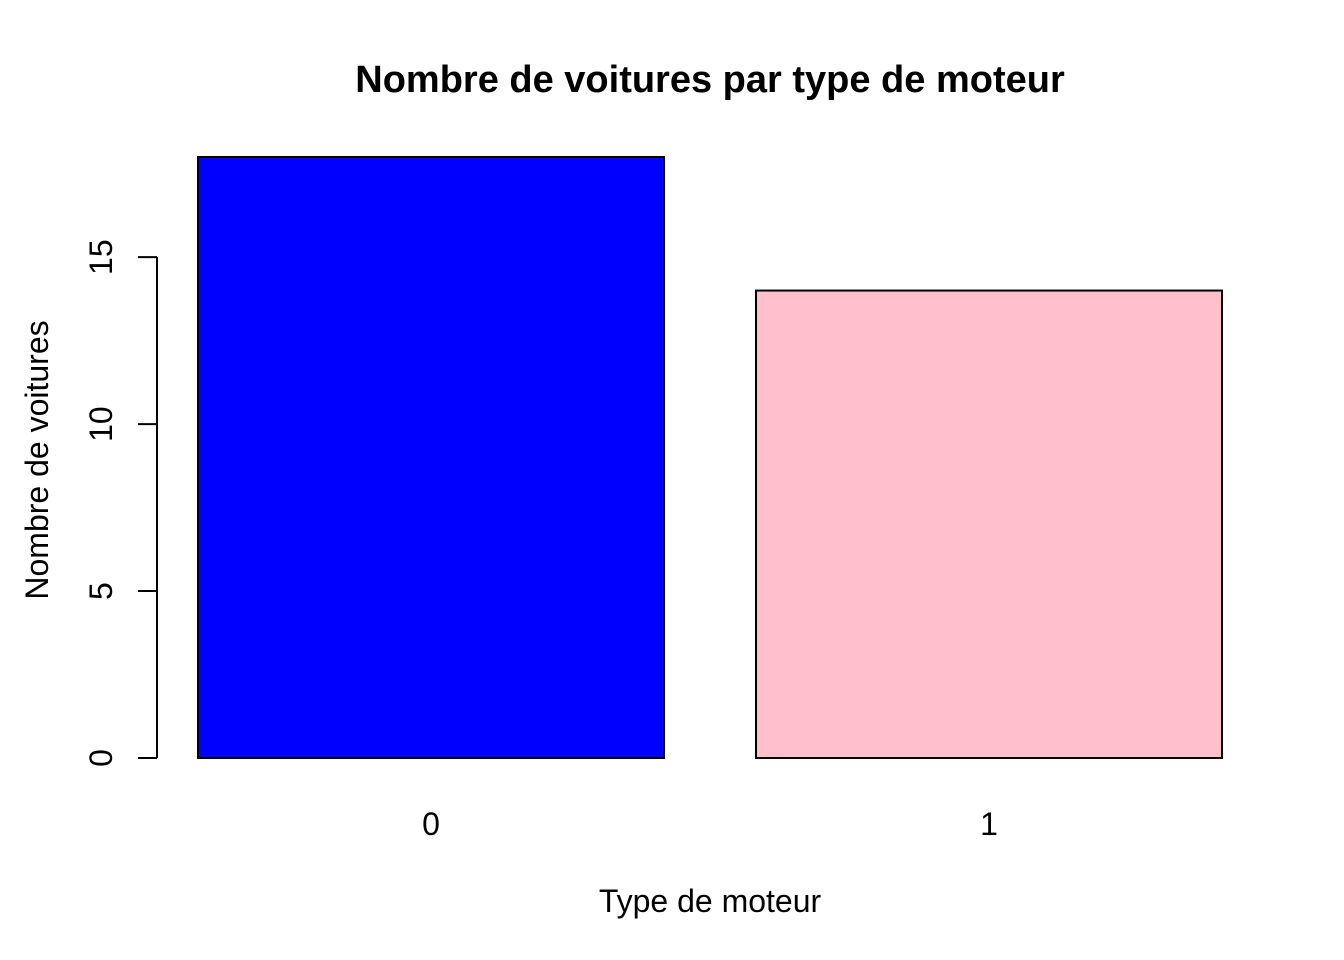 Image resolution: width=1344 pixels, height=960 pixels. What do you see at coordinates (101, 591) in the screenshot?
I see `y-tick-label-5: 5` at bounding box center [101, 591].